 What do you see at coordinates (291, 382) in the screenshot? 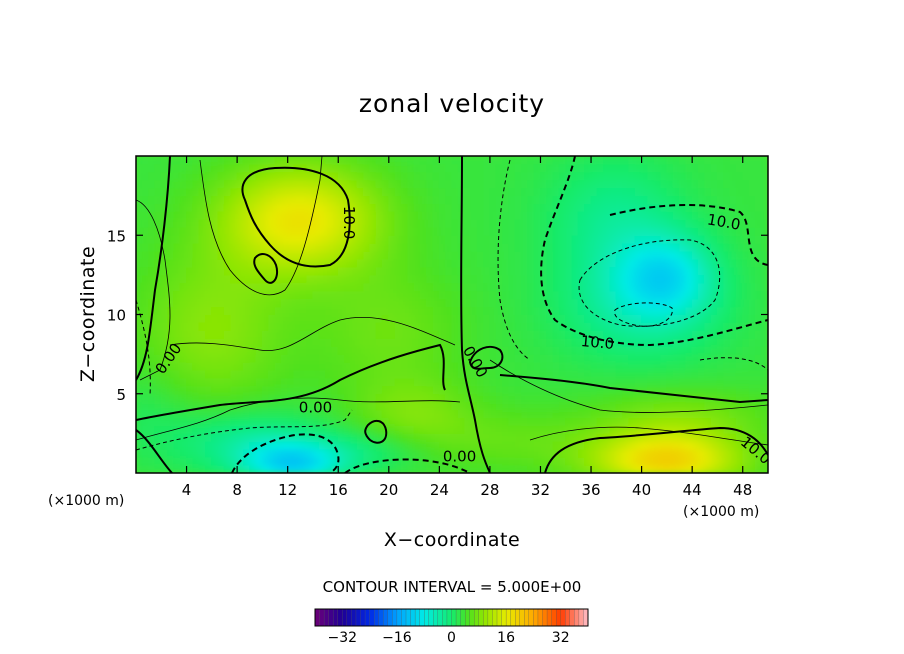
I see `contour-line` at bounding box center [291, 382].